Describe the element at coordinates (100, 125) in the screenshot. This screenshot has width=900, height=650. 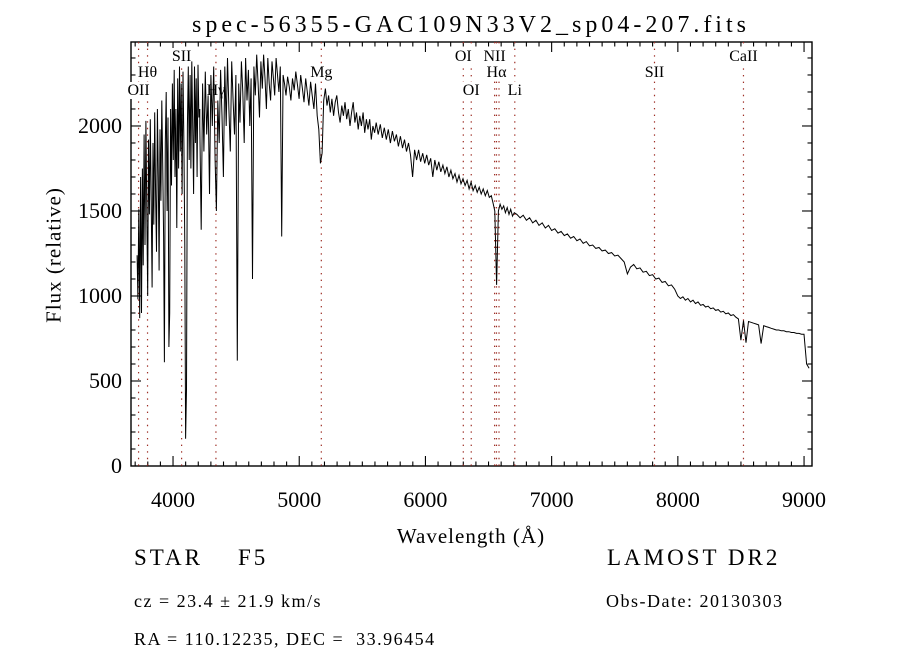
I see `y-tick-label: 2000` at that location.